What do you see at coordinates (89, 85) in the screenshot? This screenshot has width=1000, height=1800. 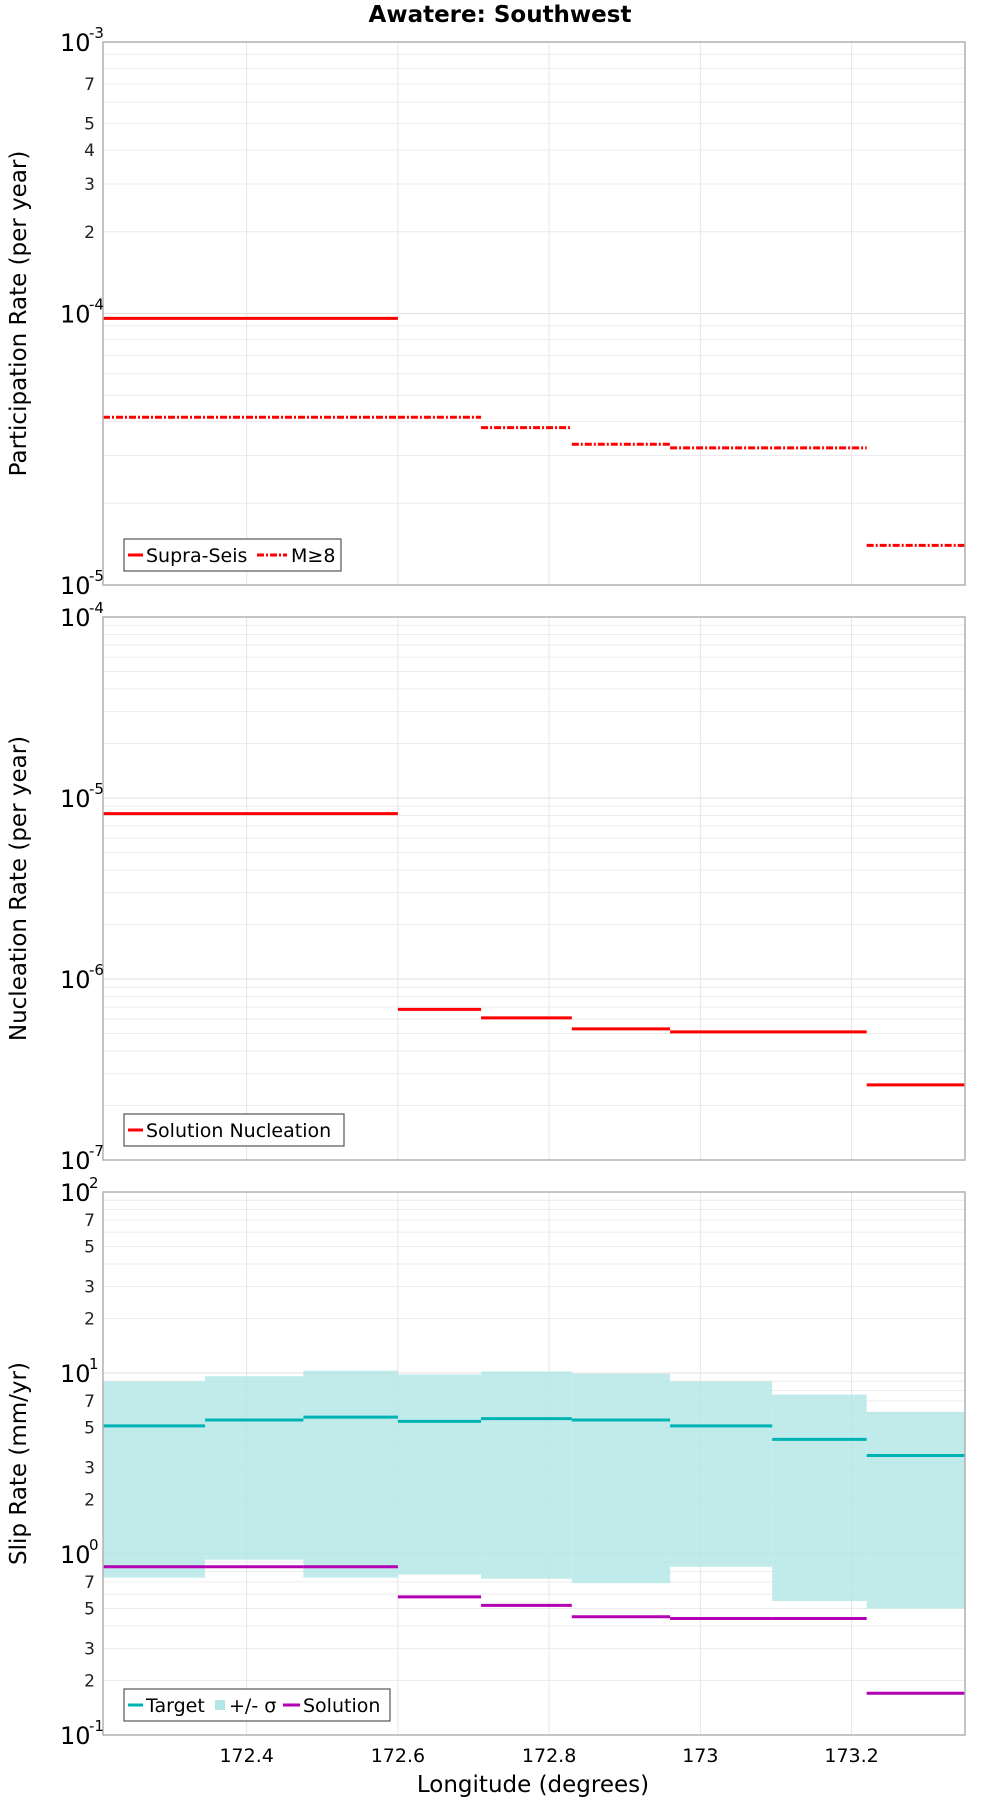 I see `panel-0-ytick-minor-0: 7` at bounding box center [89, 85].